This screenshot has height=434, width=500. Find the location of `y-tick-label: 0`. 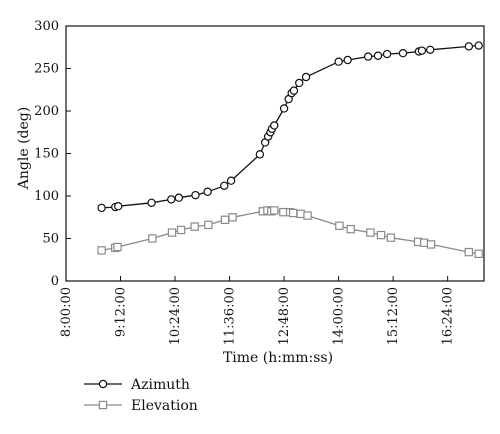

y-tick-label: 0 is located at coordinates (55, 281).